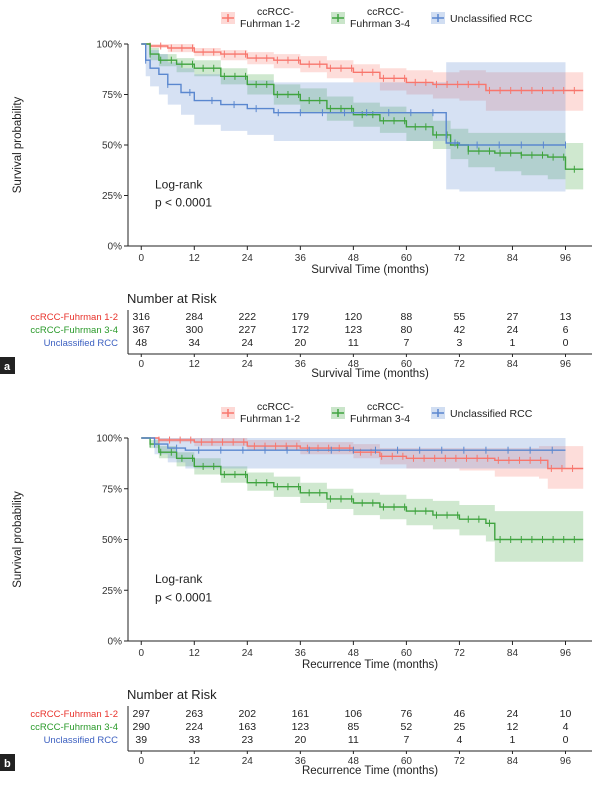 The height and width of the screenshot is (787, 605). I want to click on risk-x-axis-title: Survival Time (months), so click(370, 374).